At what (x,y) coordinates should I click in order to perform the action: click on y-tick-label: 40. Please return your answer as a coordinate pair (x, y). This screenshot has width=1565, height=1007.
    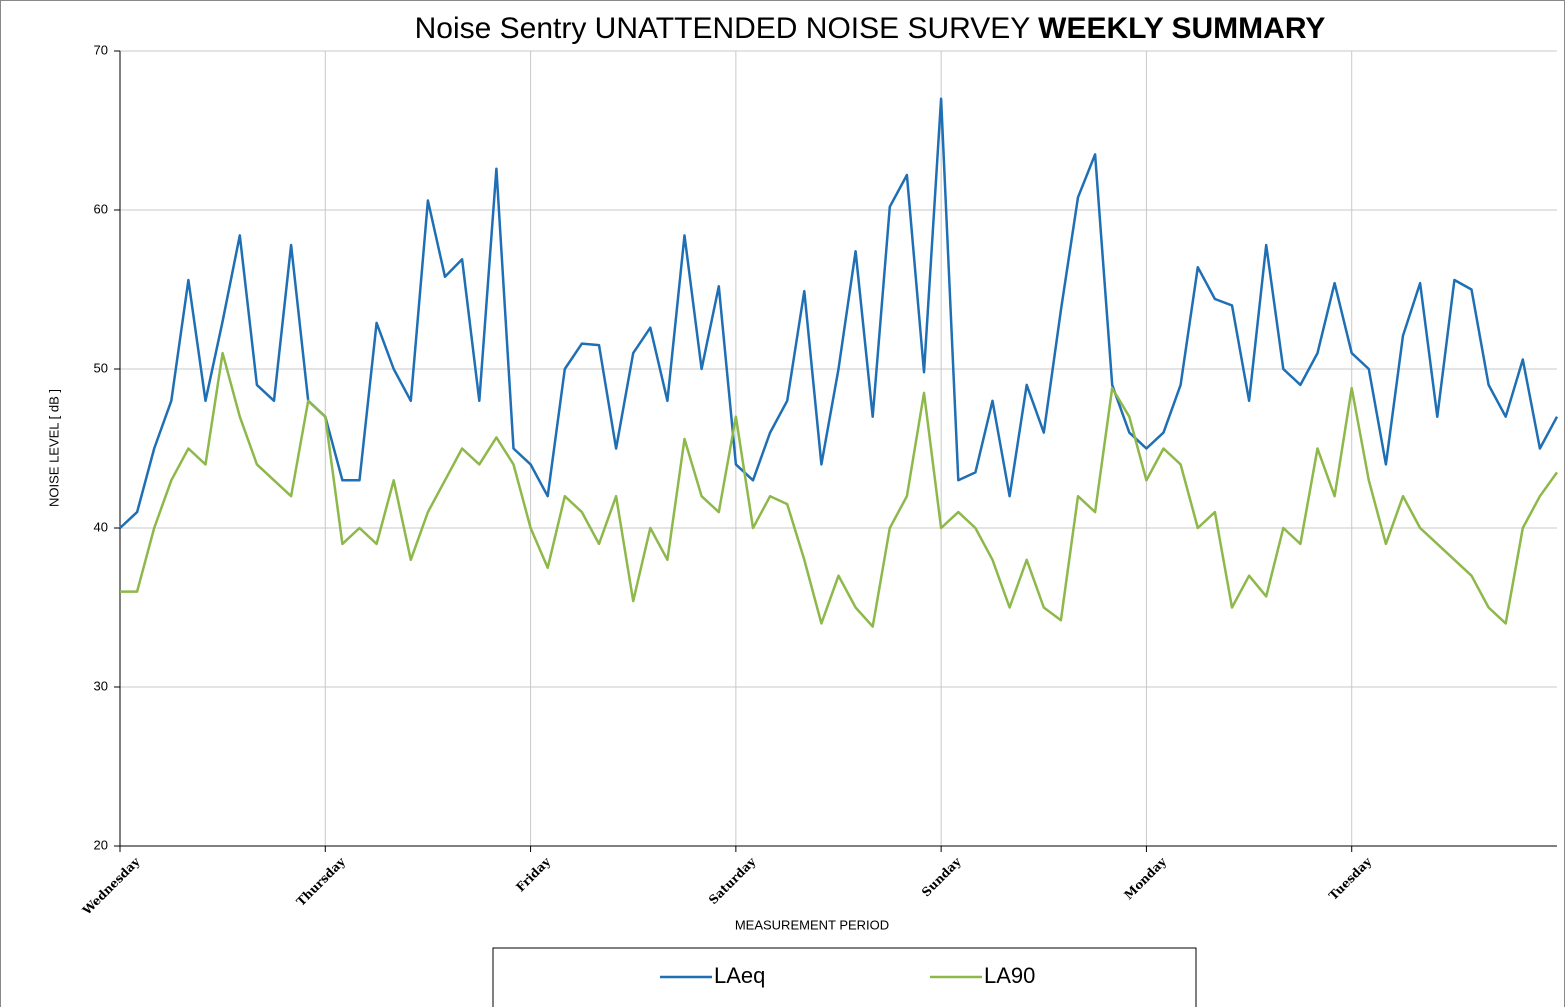
    Looking at the image, I should click on (101, 526).